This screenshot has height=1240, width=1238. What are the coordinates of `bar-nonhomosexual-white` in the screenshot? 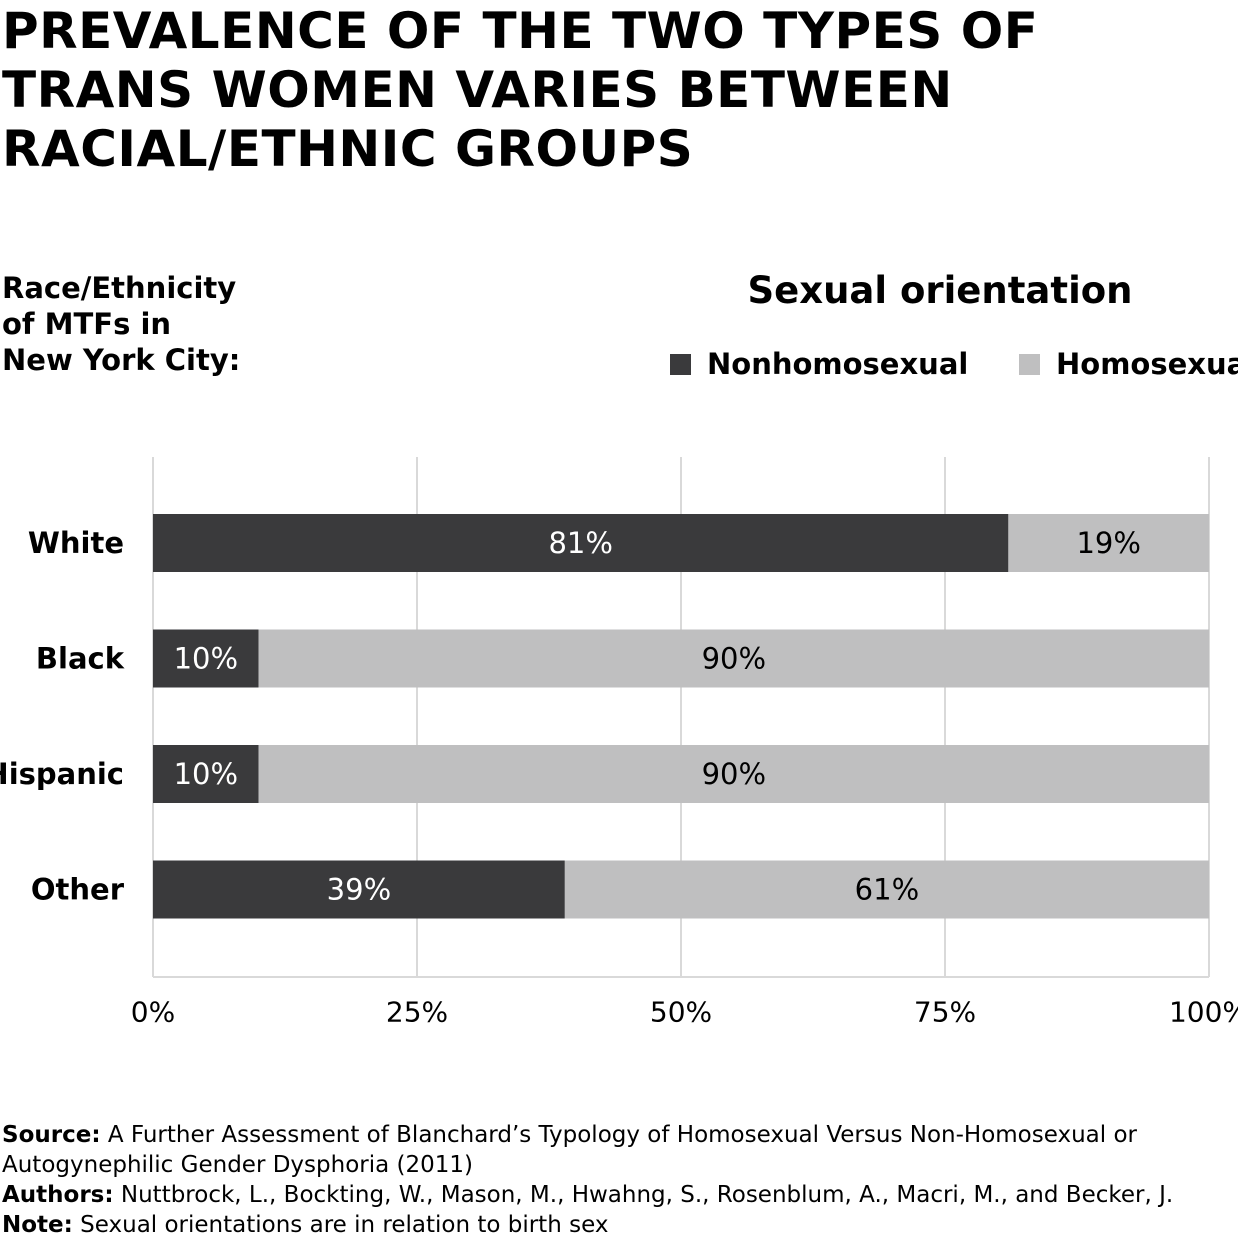 It's located at (581, 543).